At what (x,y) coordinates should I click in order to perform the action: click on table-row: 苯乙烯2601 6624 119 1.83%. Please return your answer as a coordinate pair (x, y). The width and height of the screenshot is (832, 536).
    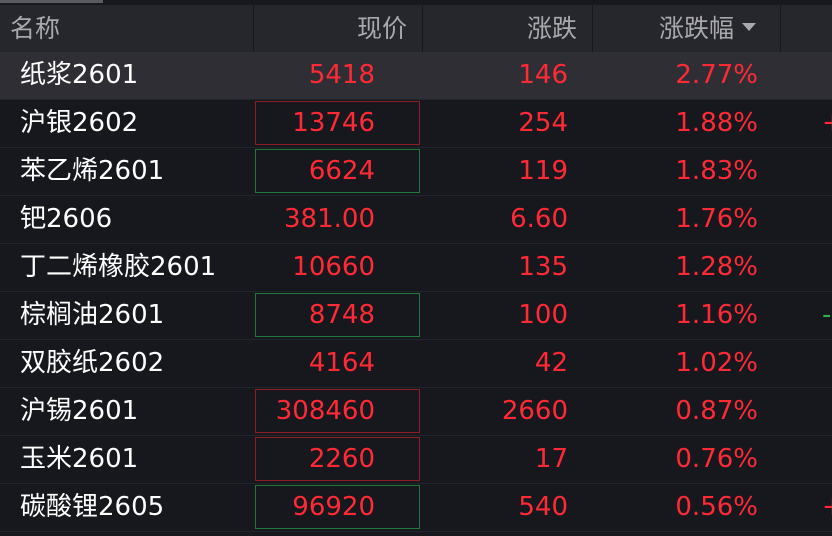
    Looking at the image, I should click on (416, 172).